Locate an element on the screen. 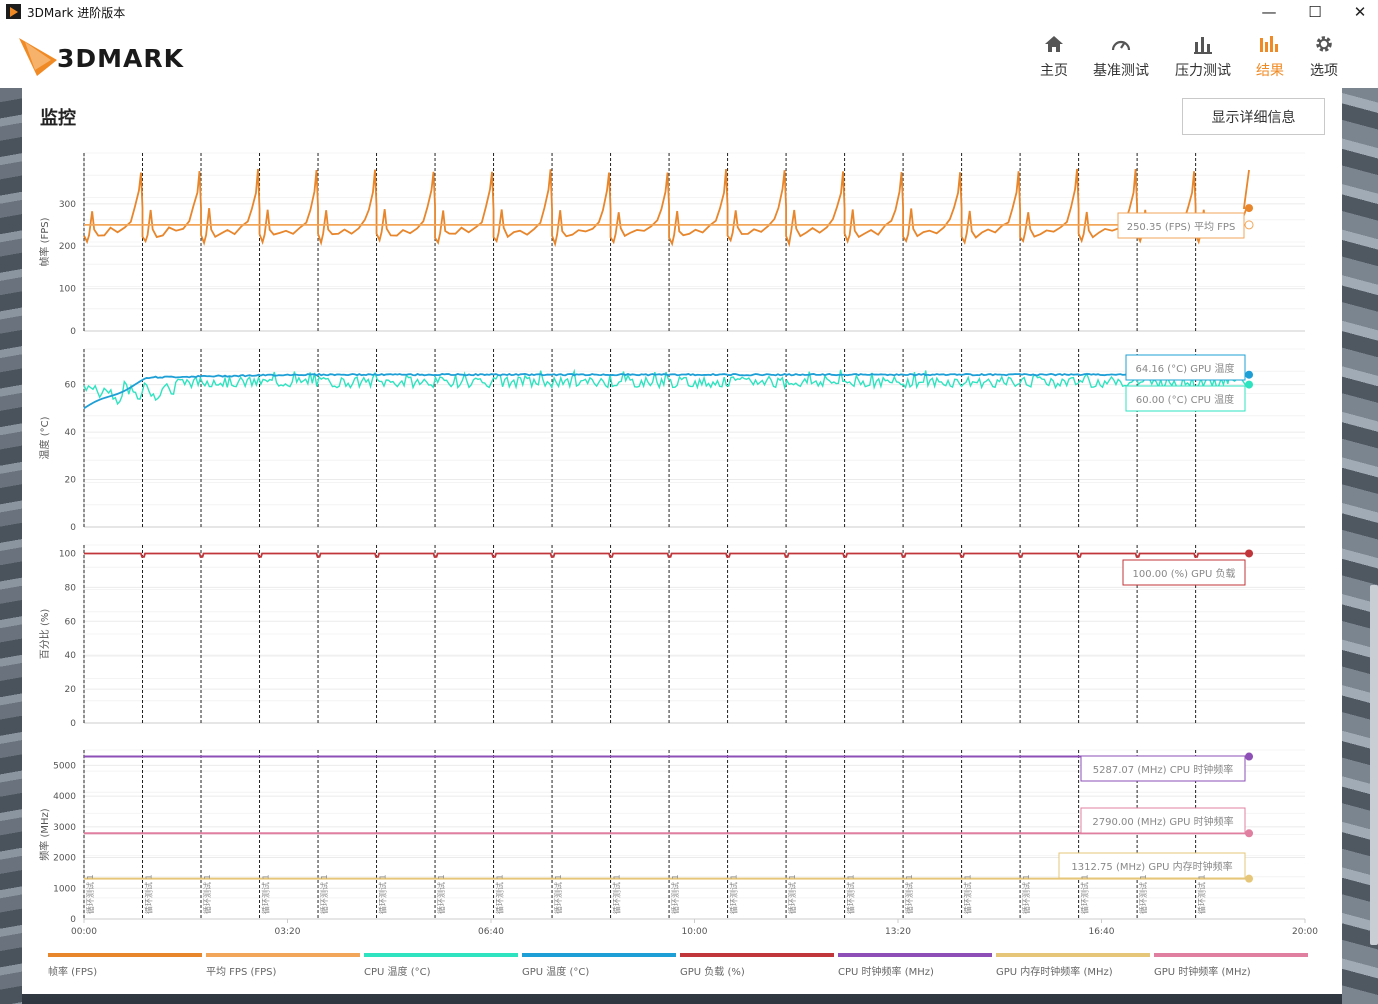 The image size is (1378, 1004). avg-fps-tooltip-text: 250.35 (FPS) 平均 FPS is located at coordinates (1181, 227).